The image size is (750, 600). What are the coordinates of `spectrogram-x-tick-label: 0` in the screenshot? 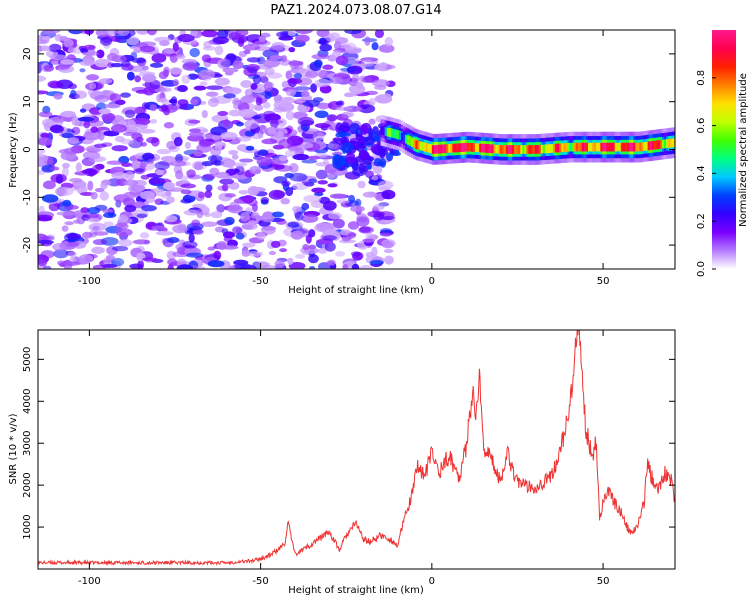 It's located at (432, 281).